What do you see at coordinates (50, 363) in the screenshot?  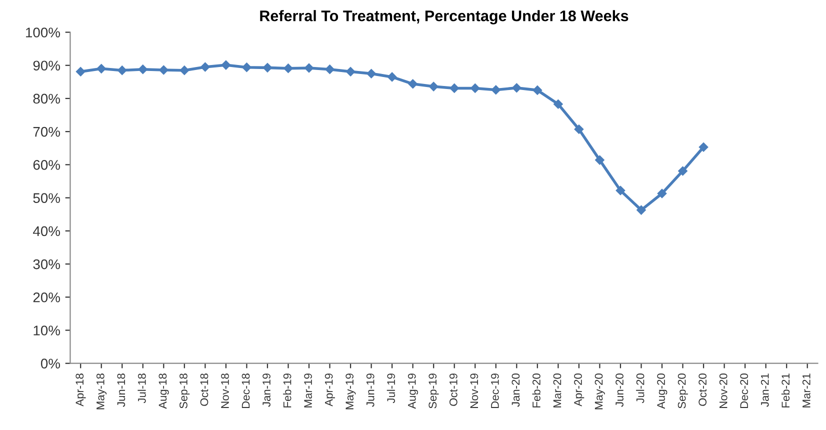 I see `y-tick-label: 0%` at bounding box center [50, 363].